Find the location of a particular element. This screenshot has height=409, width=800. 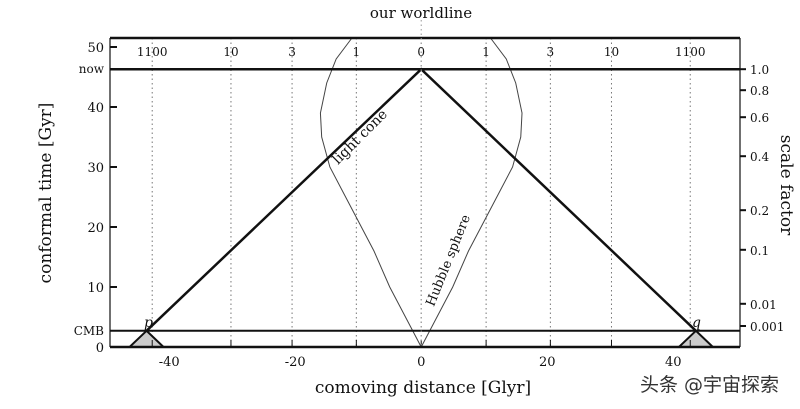

y-tick-label: 30 is located at coordinates (95, 168).